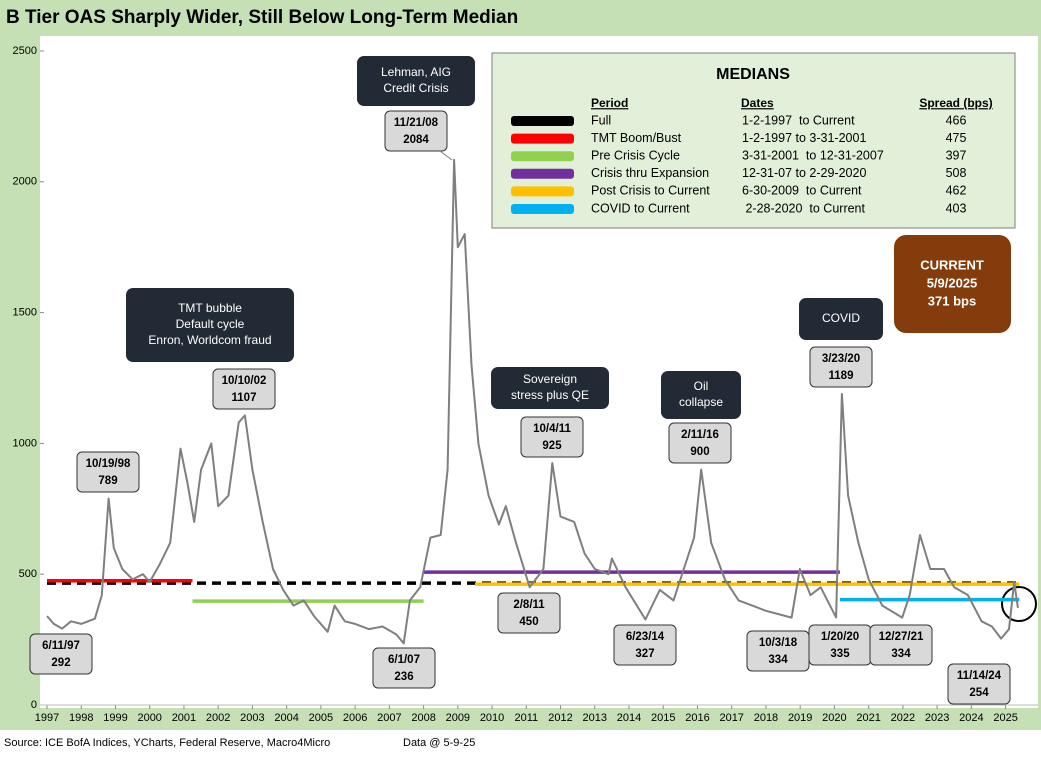  I want to click on legend-spread: 462, so click(956, 191).